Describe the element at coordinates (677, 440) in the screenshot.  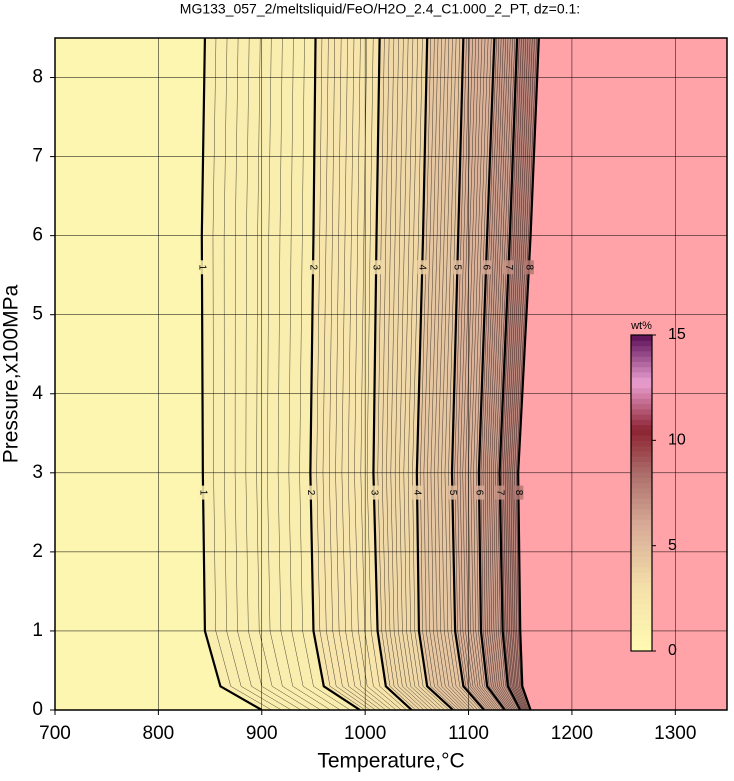
I see `colorbar-tick-label: 10` at that location.